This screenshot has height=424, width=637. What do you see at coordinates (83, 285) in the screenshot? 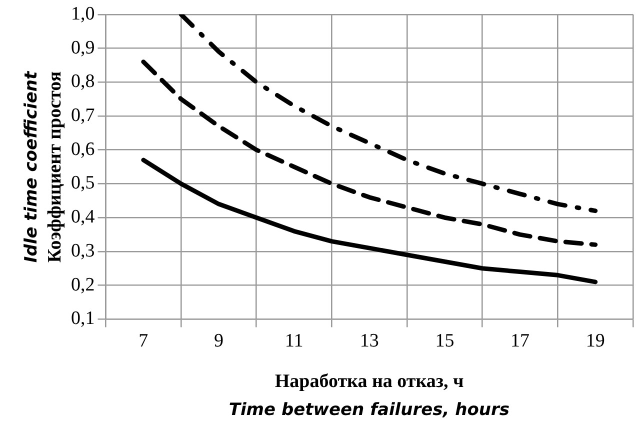
I see `y-tick-label: 0,2` at bounding box center [83, 285].